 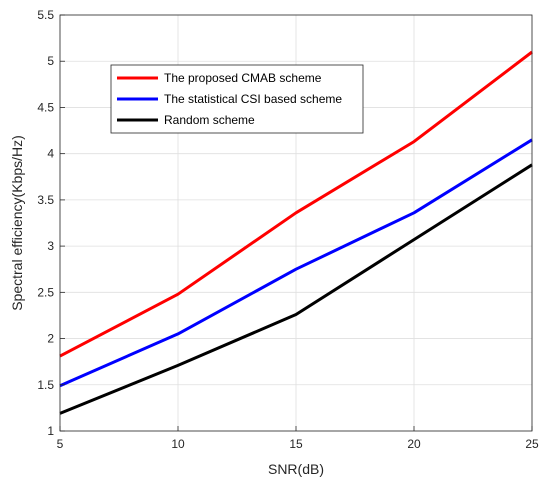 What do you see at coordinates (178, 444) in the screenshot?
I see `x-tick-label: 10` at bounding box center [178, 444].